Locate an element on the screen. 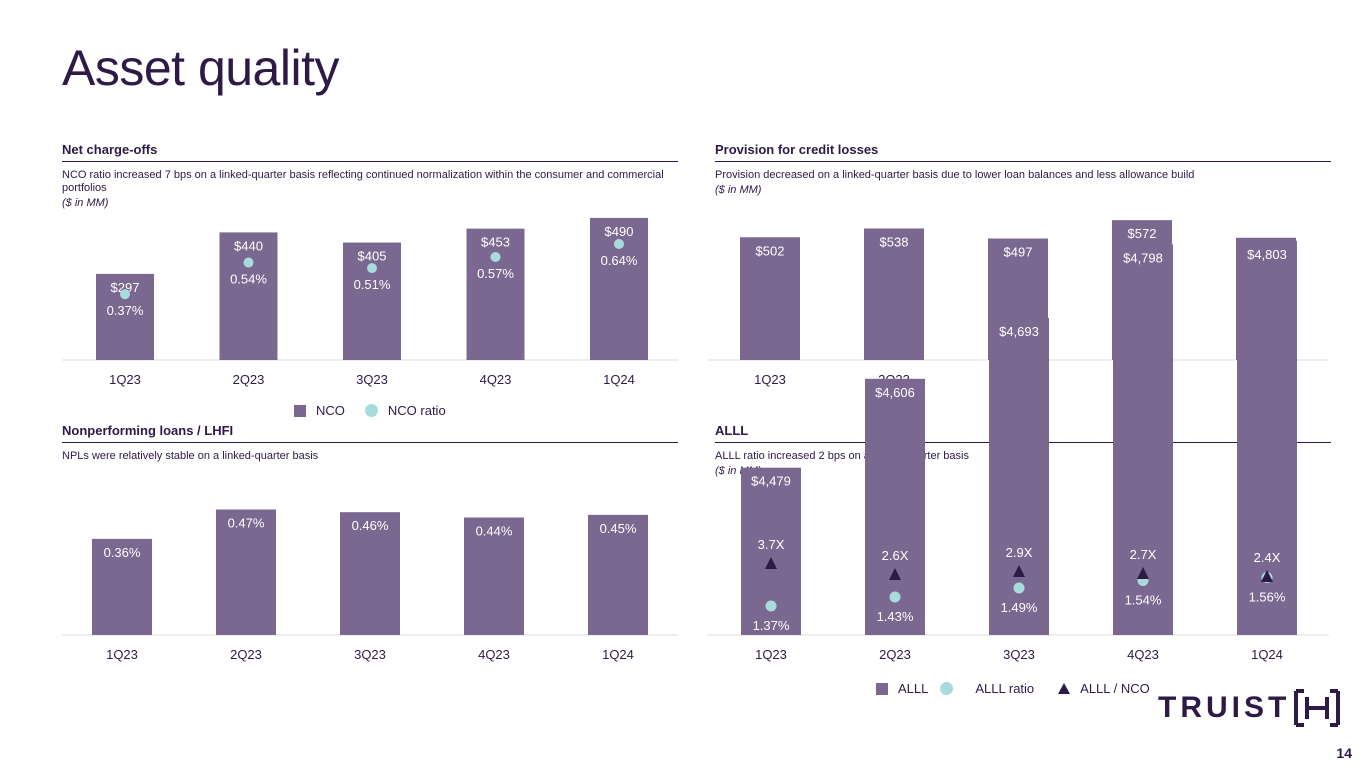 This screenshot has width=1365, height=768. legend-swatch-nco-ratio is located at coordinates (371, 410).